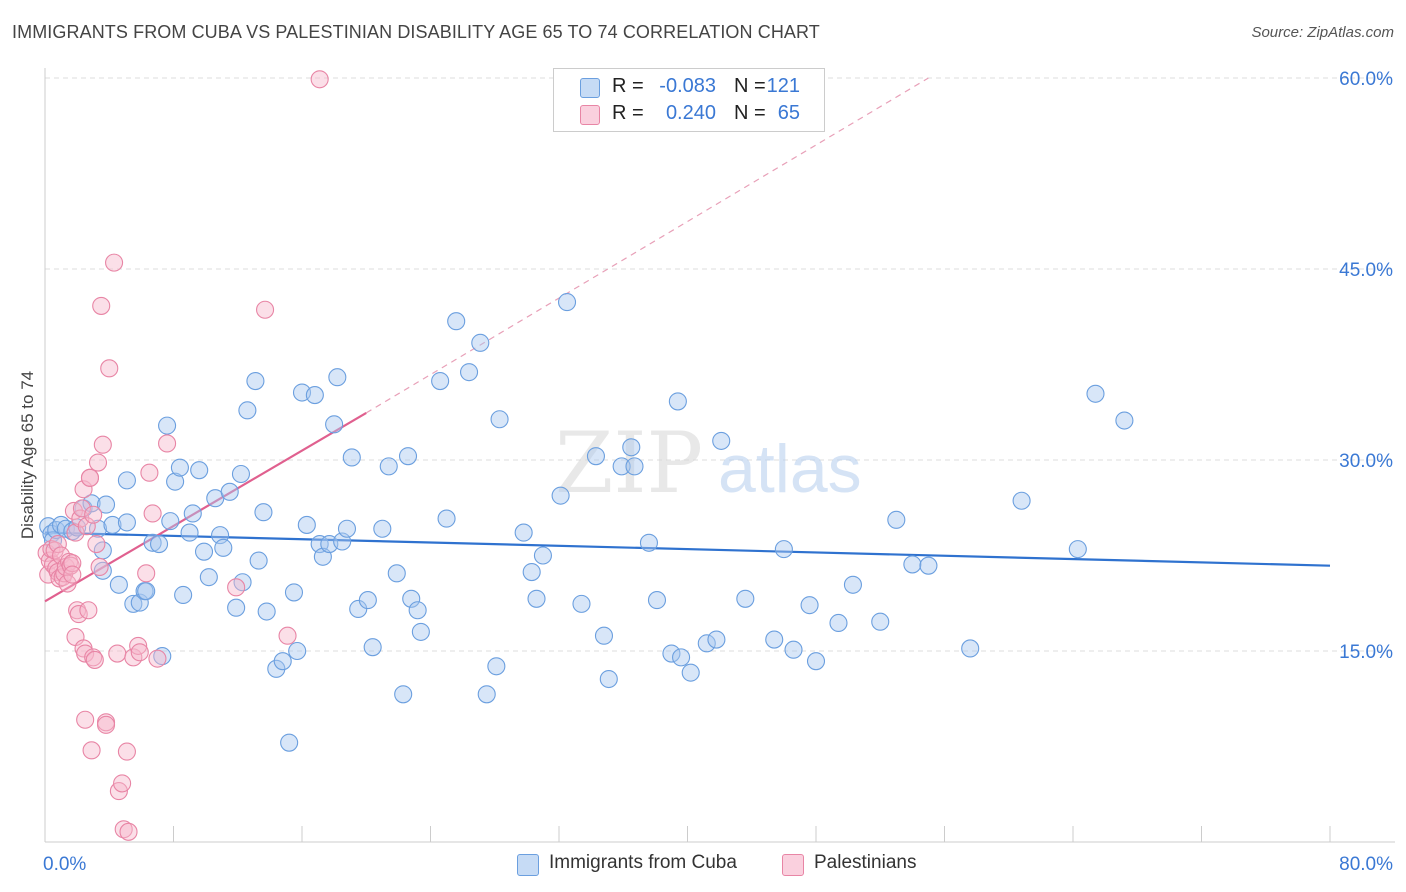  Describe the element at coordinates (689, 100) in the screenshot. I see `correlation-legend: R = -0.083 N = 121 R = 0.240 N = 65` at that location.